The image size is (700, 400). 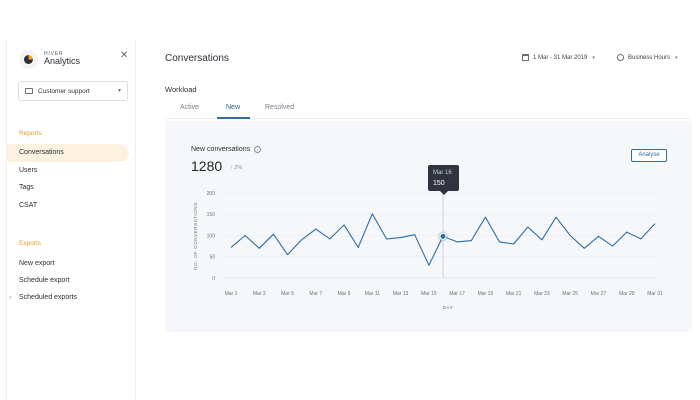 I want to click on sidebar-item-conversations: Conversations, so click(x=41, y=152).